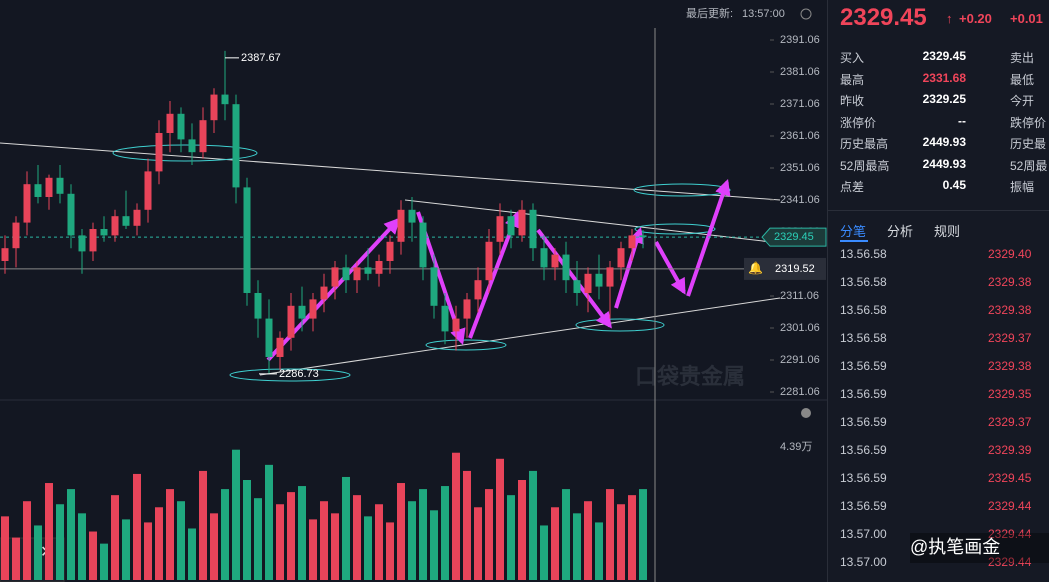  What do you see at coordinates (592, 221) in the screenshot?
I see `trend-line` at bounding box center [592, 221].